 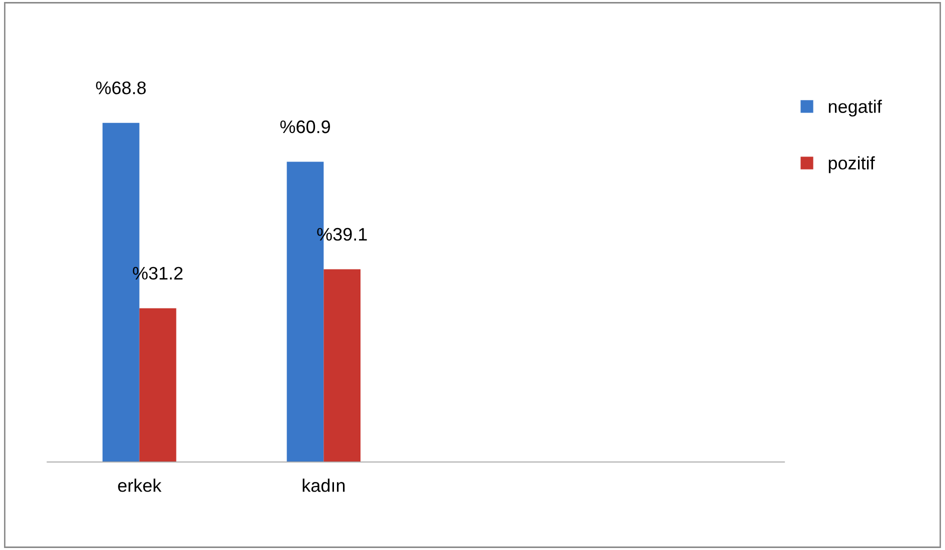 What do you see at coordinates (323, 485) in the screenshot?
I see `x-tick-label: kadın` at bounding box center [323, 485].